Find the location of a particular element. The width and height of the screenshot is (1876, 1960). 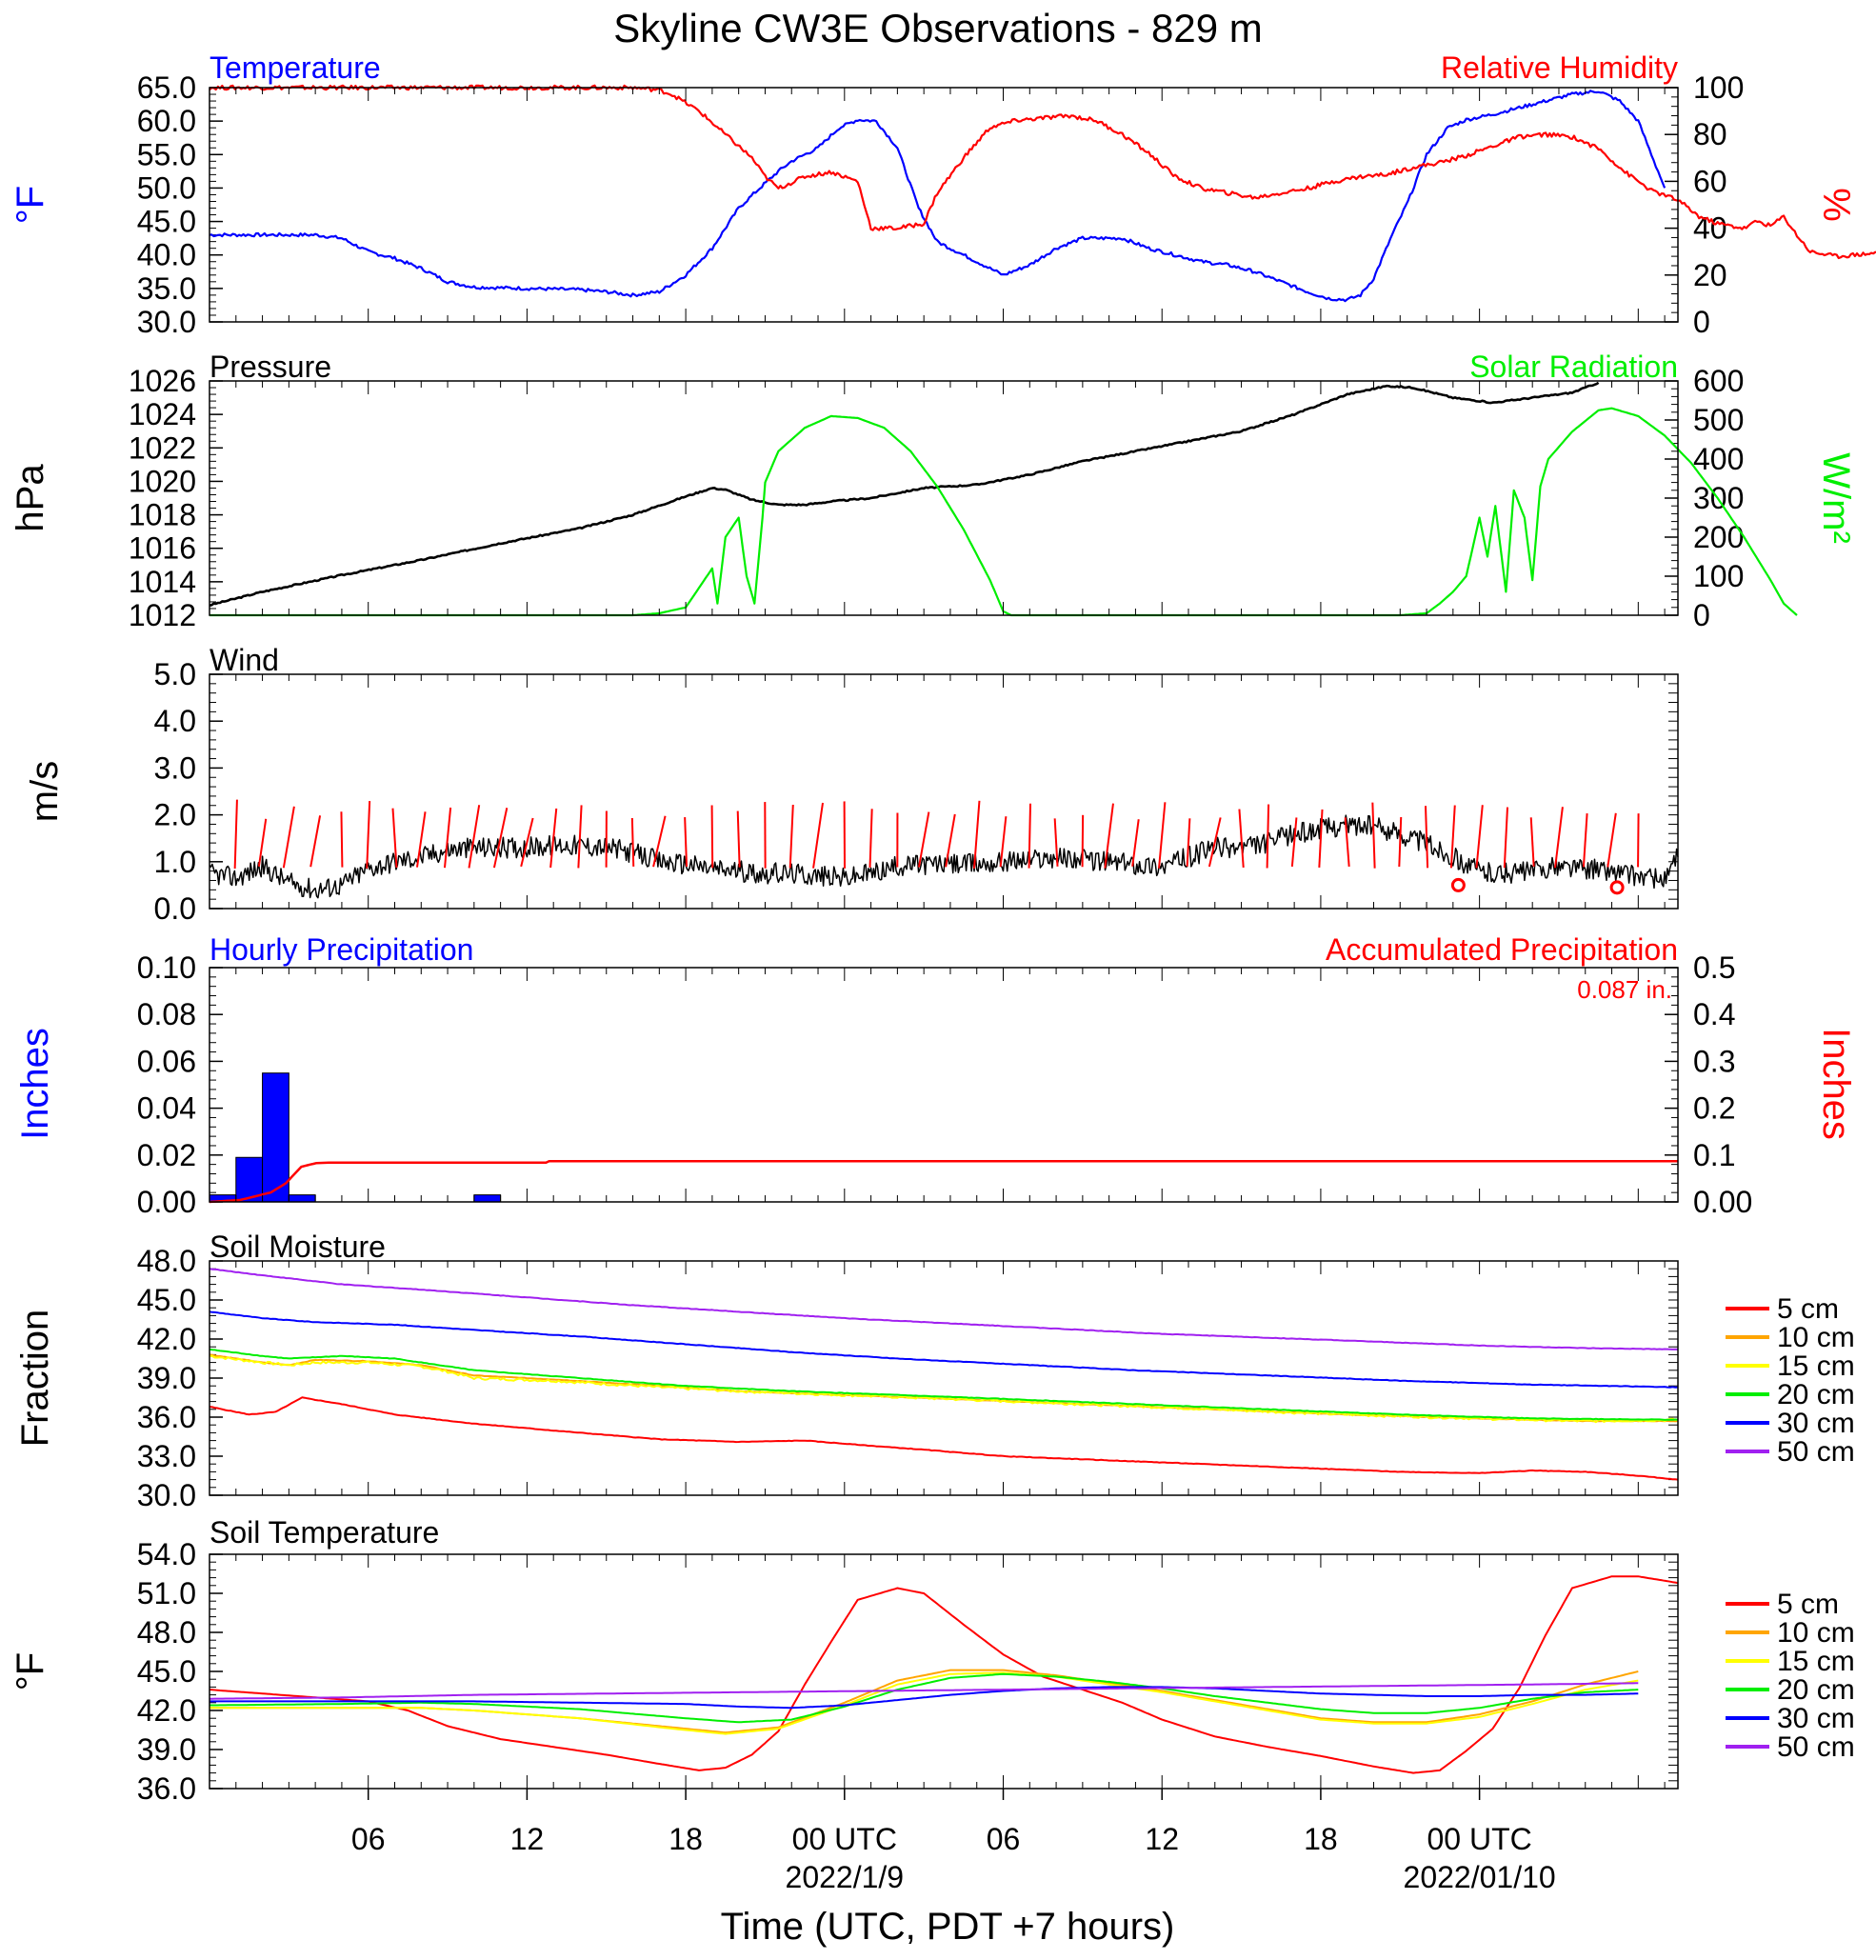

x-tick-label: 12 is located at coordinates (1162, 1839).